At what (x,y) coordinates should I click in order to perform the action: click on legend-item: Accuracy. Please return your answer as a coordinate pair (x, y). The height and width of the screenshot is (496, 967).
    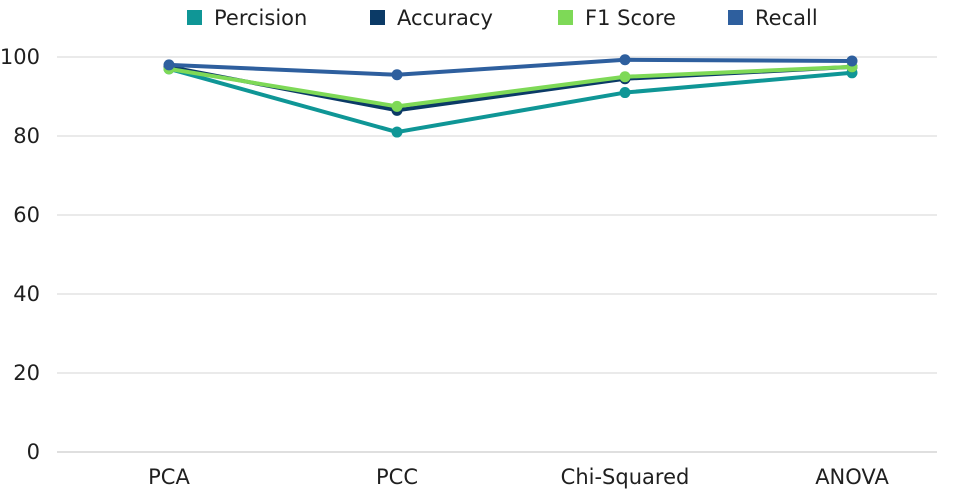
    Looking at the image, I should click on (431, 18).